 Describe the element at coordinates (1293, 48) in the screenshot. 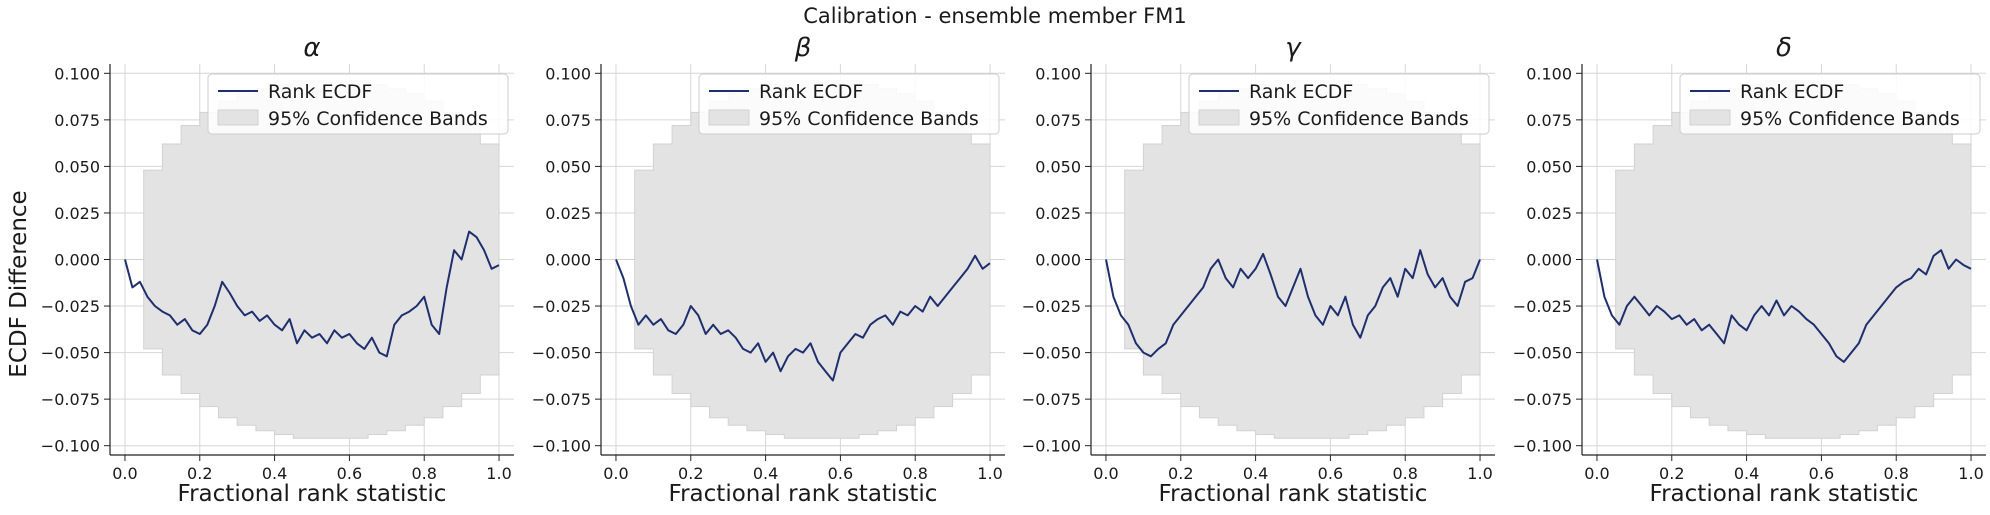

I see `panel-title: γ` at that location.